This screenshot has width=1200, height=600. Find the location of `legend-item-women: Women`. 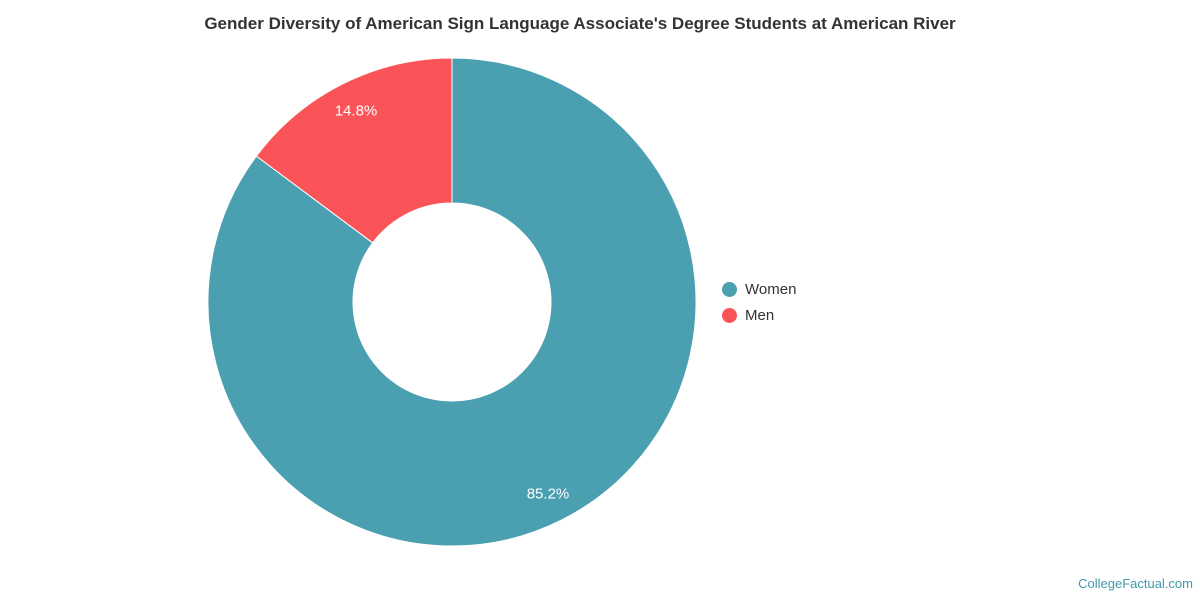

legend-item-women: Women is located at coordinates (759, 289).